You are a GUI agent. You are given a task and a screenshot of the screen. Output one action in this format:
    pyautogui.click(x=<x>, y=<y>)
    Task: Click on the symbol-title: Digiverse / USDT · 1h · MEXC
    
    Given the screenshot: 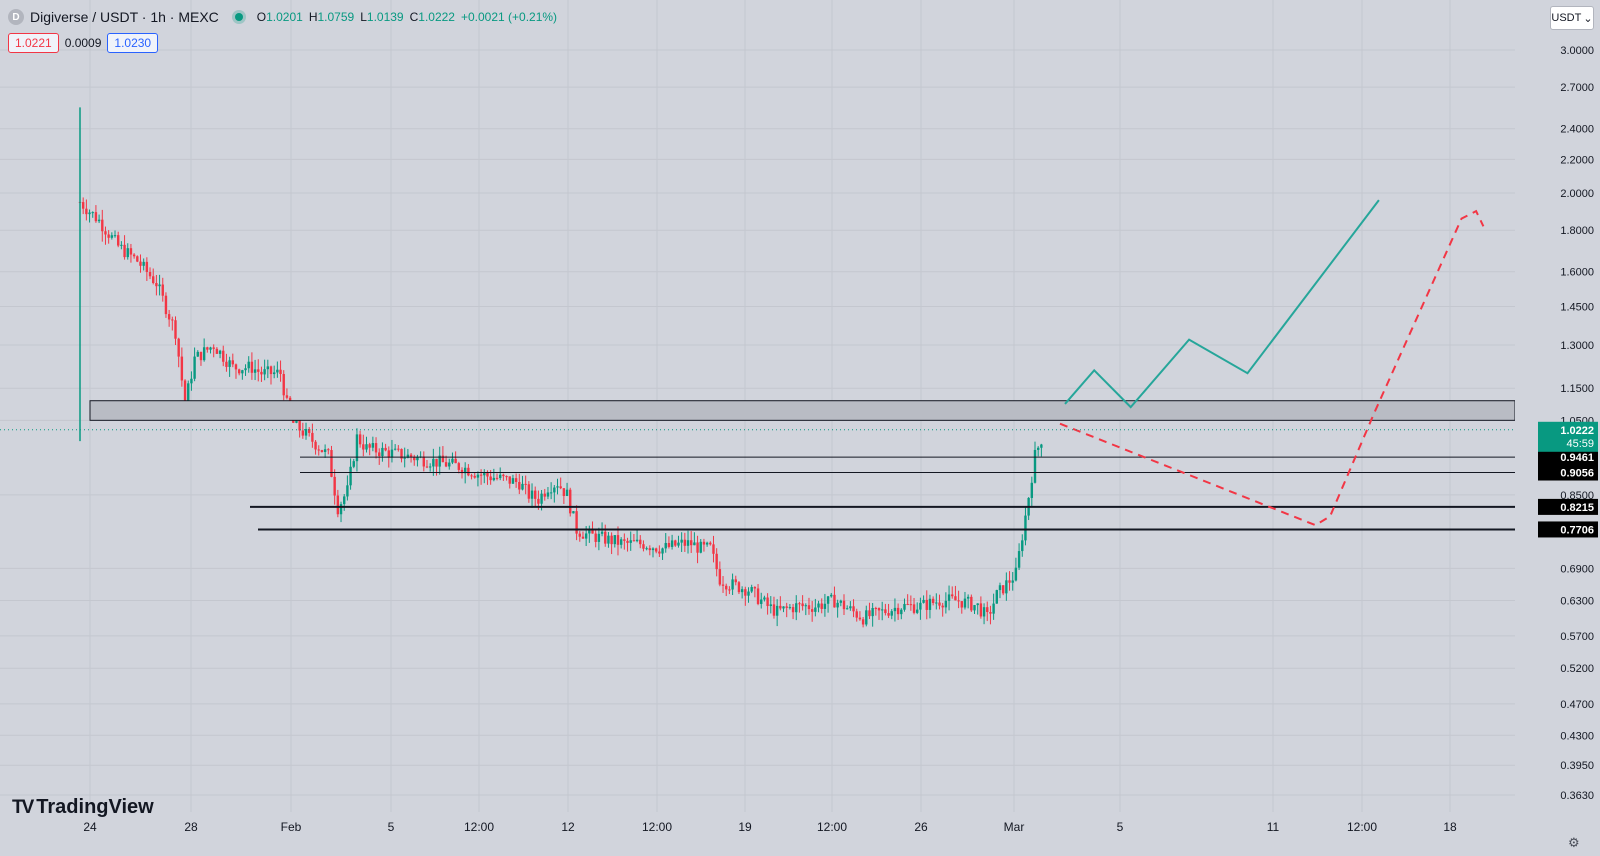 What is the action you would take?
    pyautogui.click(x=124, y=17)
    